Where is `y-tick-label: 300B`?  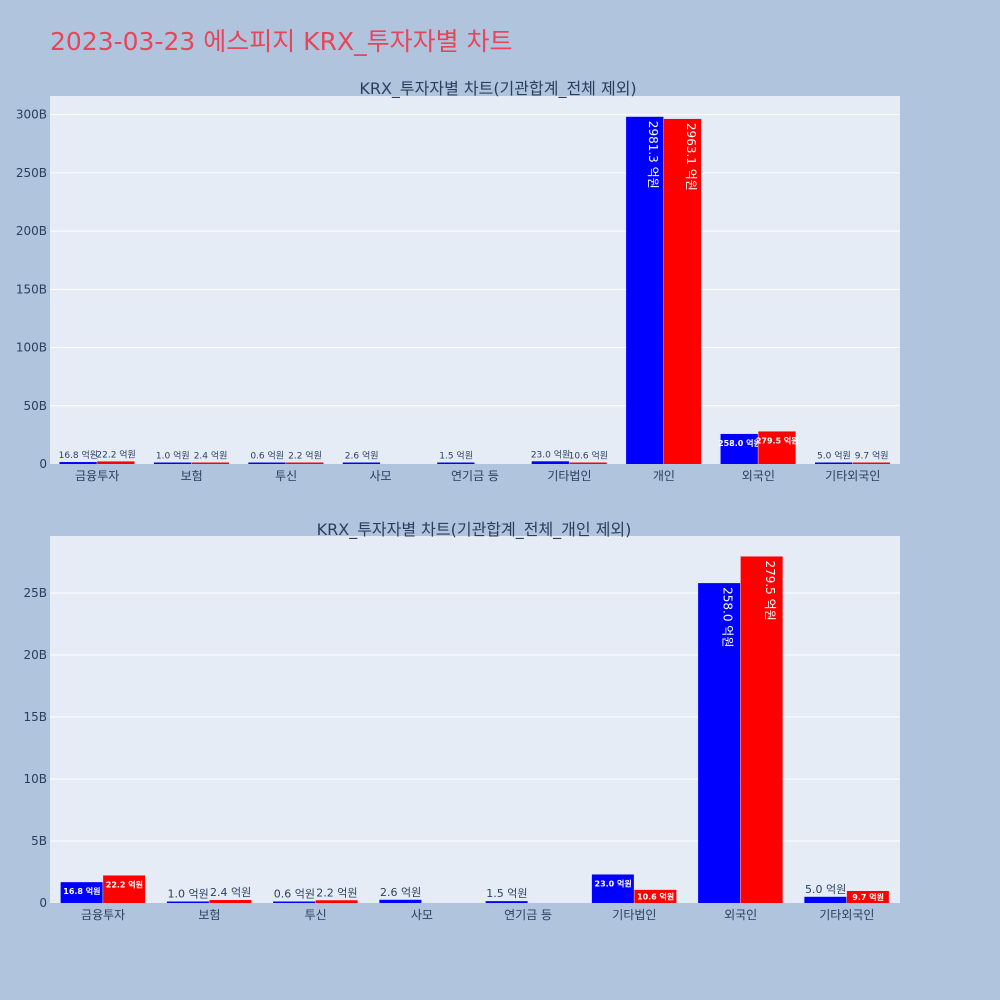 y-tick-label: 300B is located at coordinates (31, 115).